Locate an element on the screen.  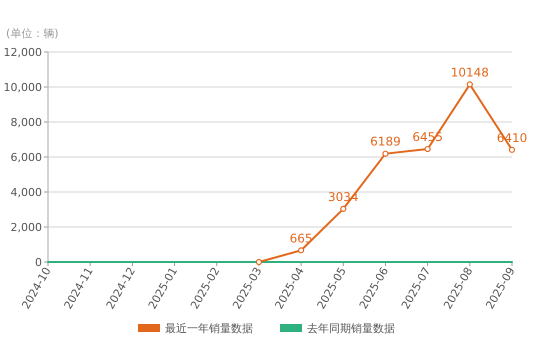
y-tick-label: 4,000 is located at coordinates (26, 192).